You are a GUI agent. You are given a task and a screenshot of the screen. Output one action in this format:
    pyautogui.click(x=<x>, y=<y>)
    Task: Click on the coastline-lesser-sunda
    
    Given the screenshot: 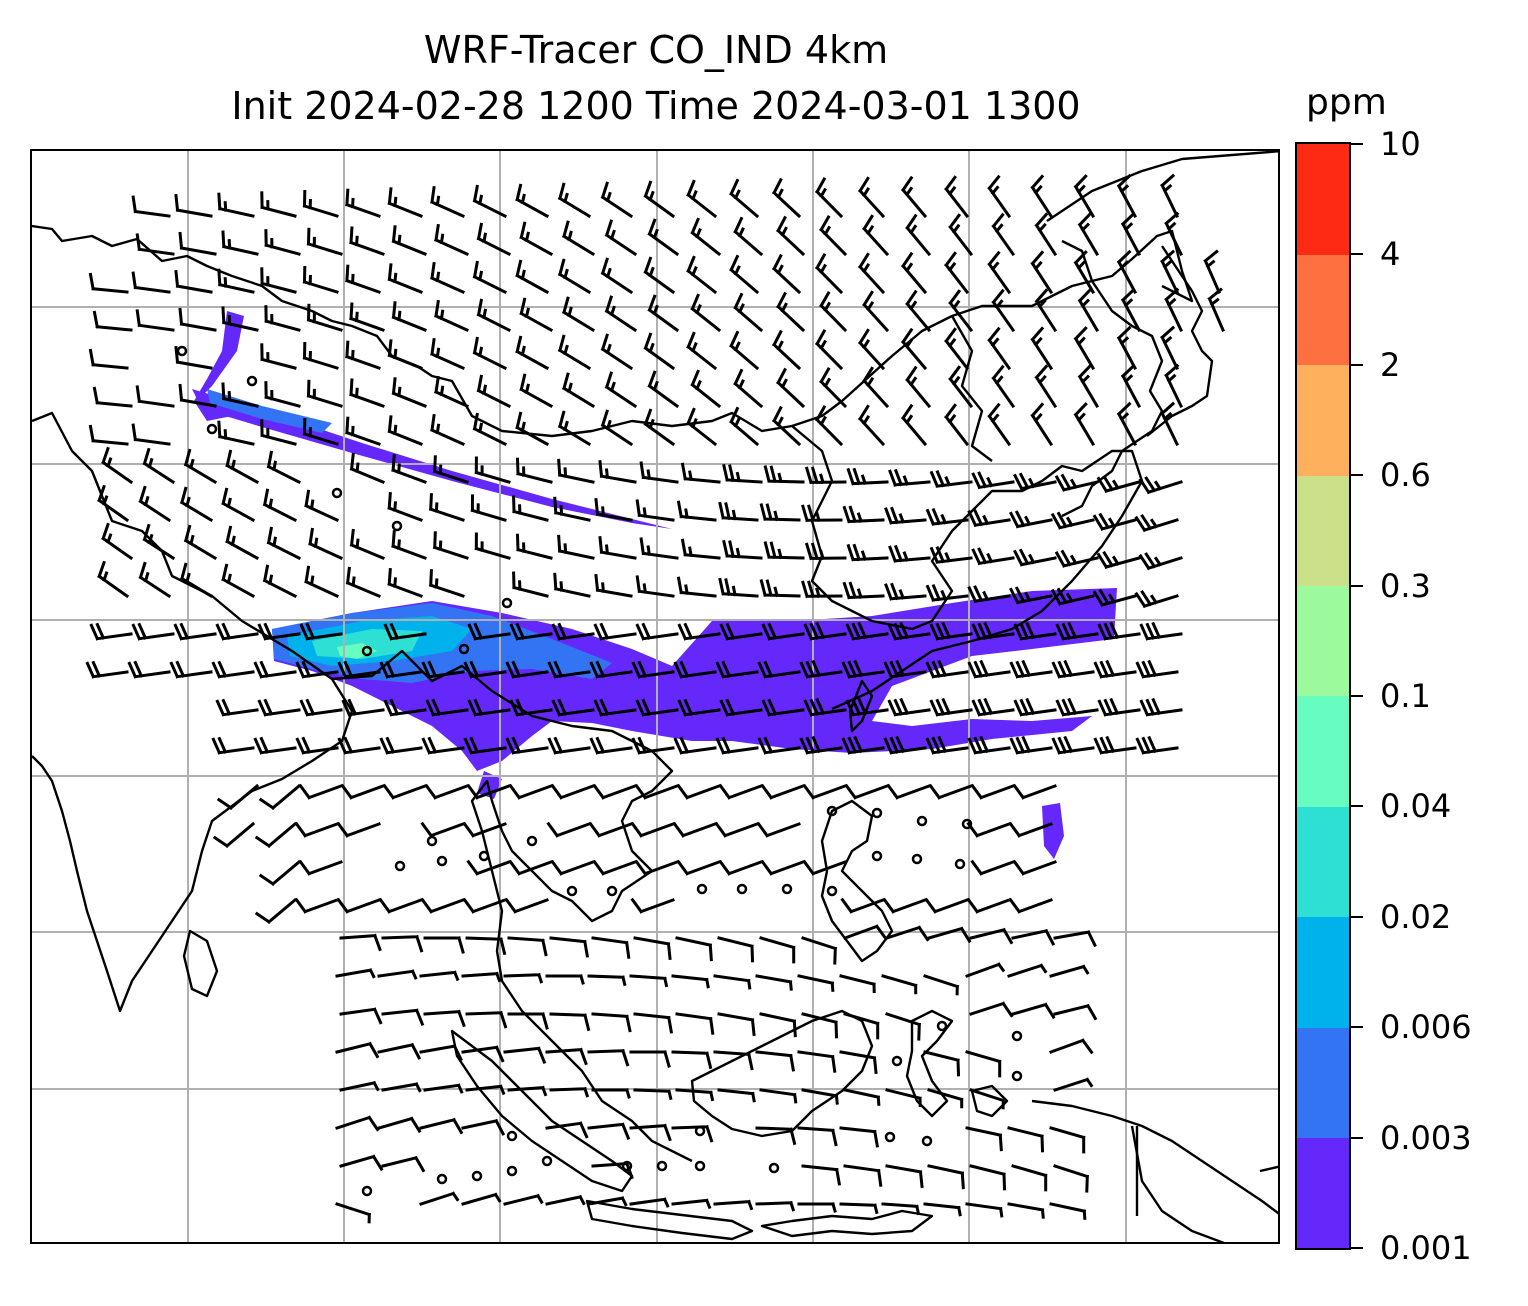 What is the action you would take?
    pyautogui.click(x=847, y=1223)
    